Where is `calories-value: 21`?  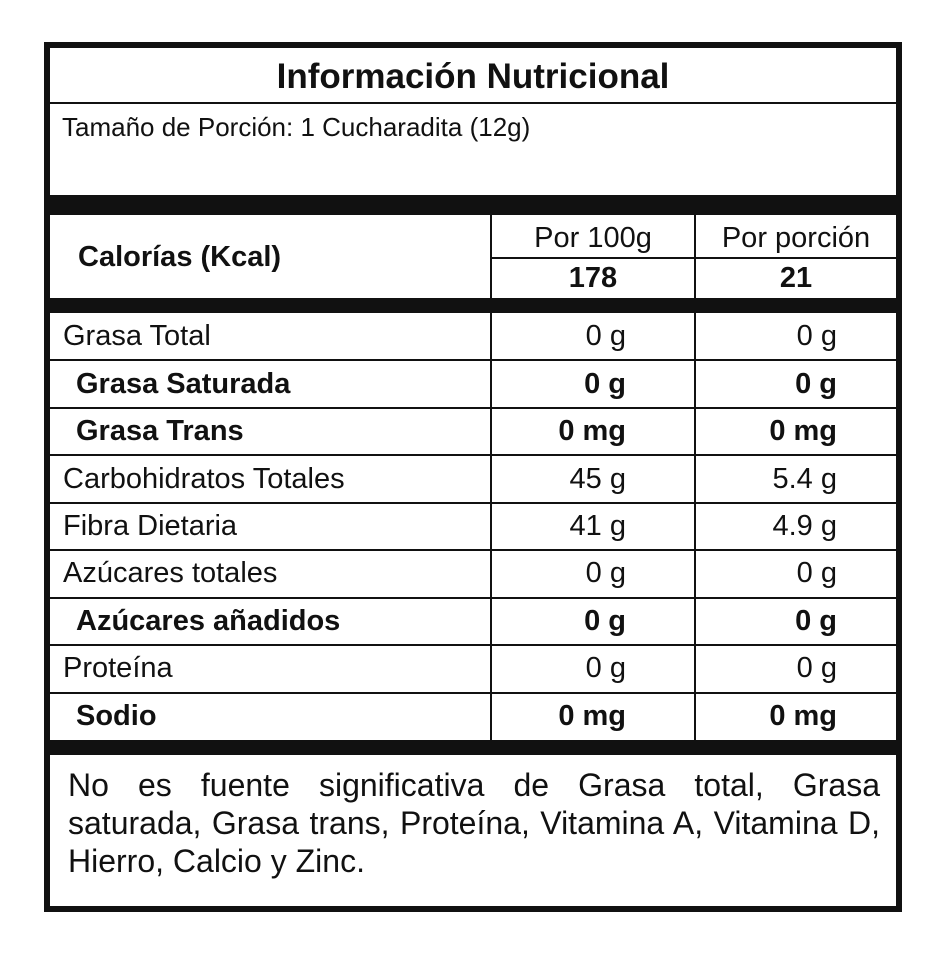 calories-value: 21 is located at coordinates (796, 278).